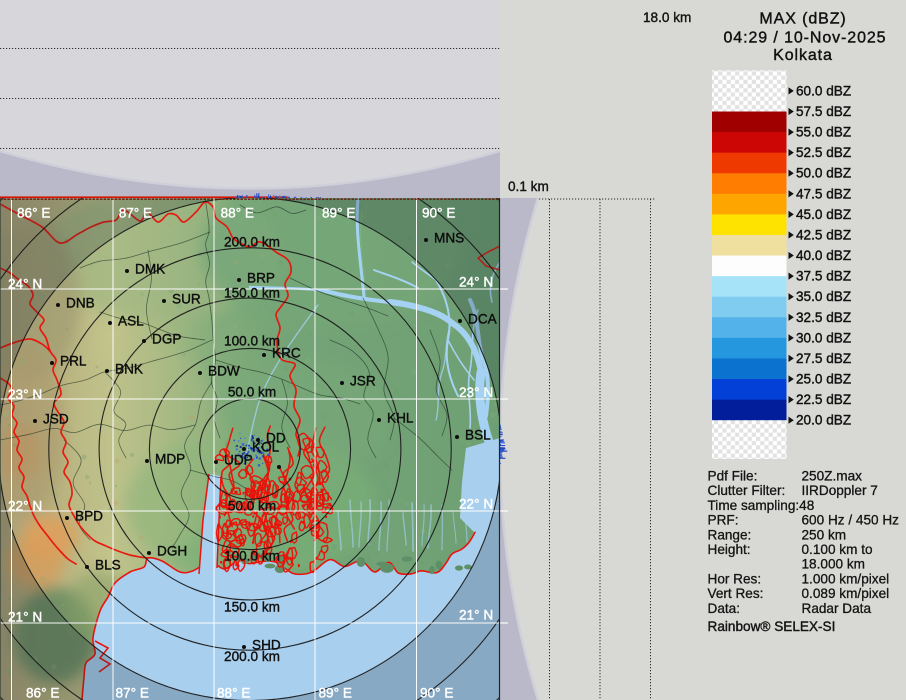 Image resolution: width=906 pixels, height=700 pixels. I want to click on svg-text: PRF:, so click(723, 520).